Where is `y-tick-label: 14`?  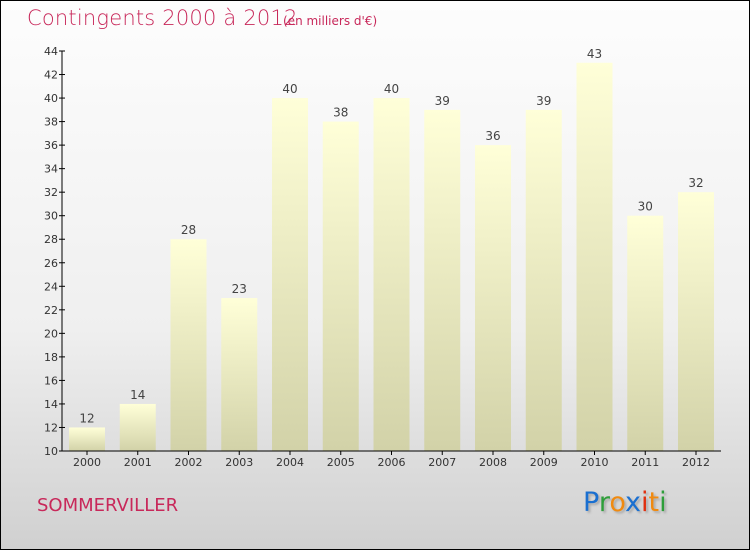 y-tick-label: 14 is located at coordinates (51, 404).